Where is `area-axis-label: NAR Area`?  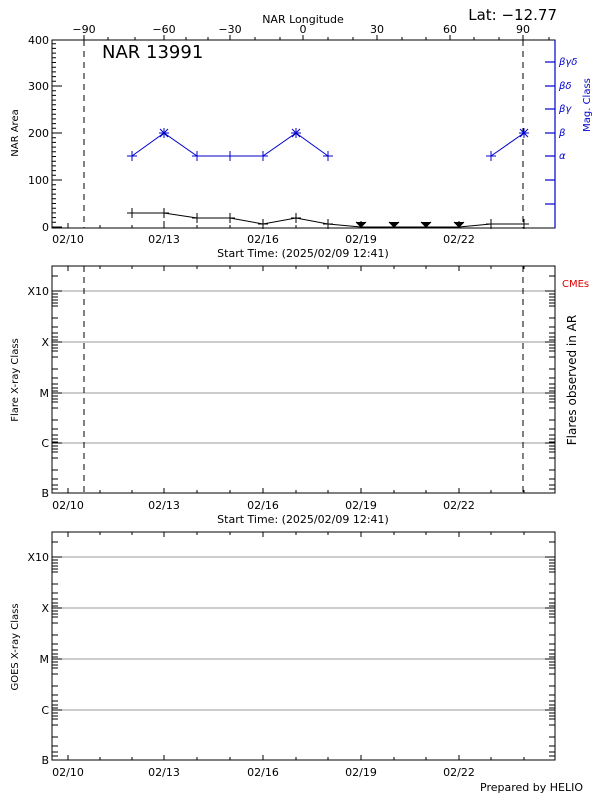
area-axis-label: NAR Area is located at coordinates (15, 132).